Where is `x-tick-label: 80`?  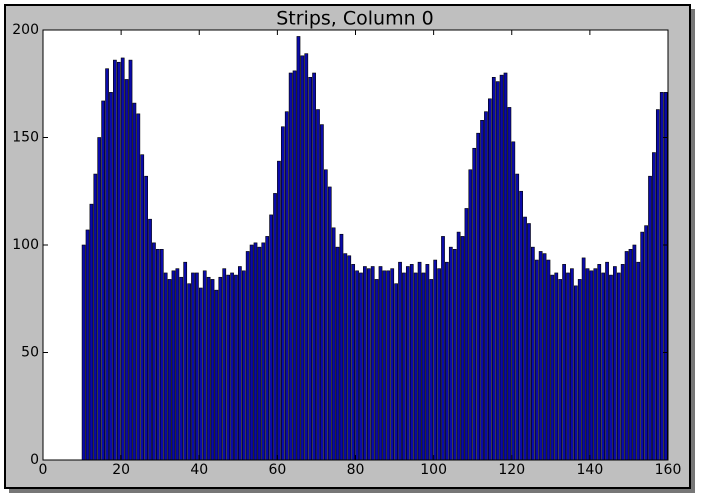 x-tick-label: 80 is located at coordinates (356, 470).